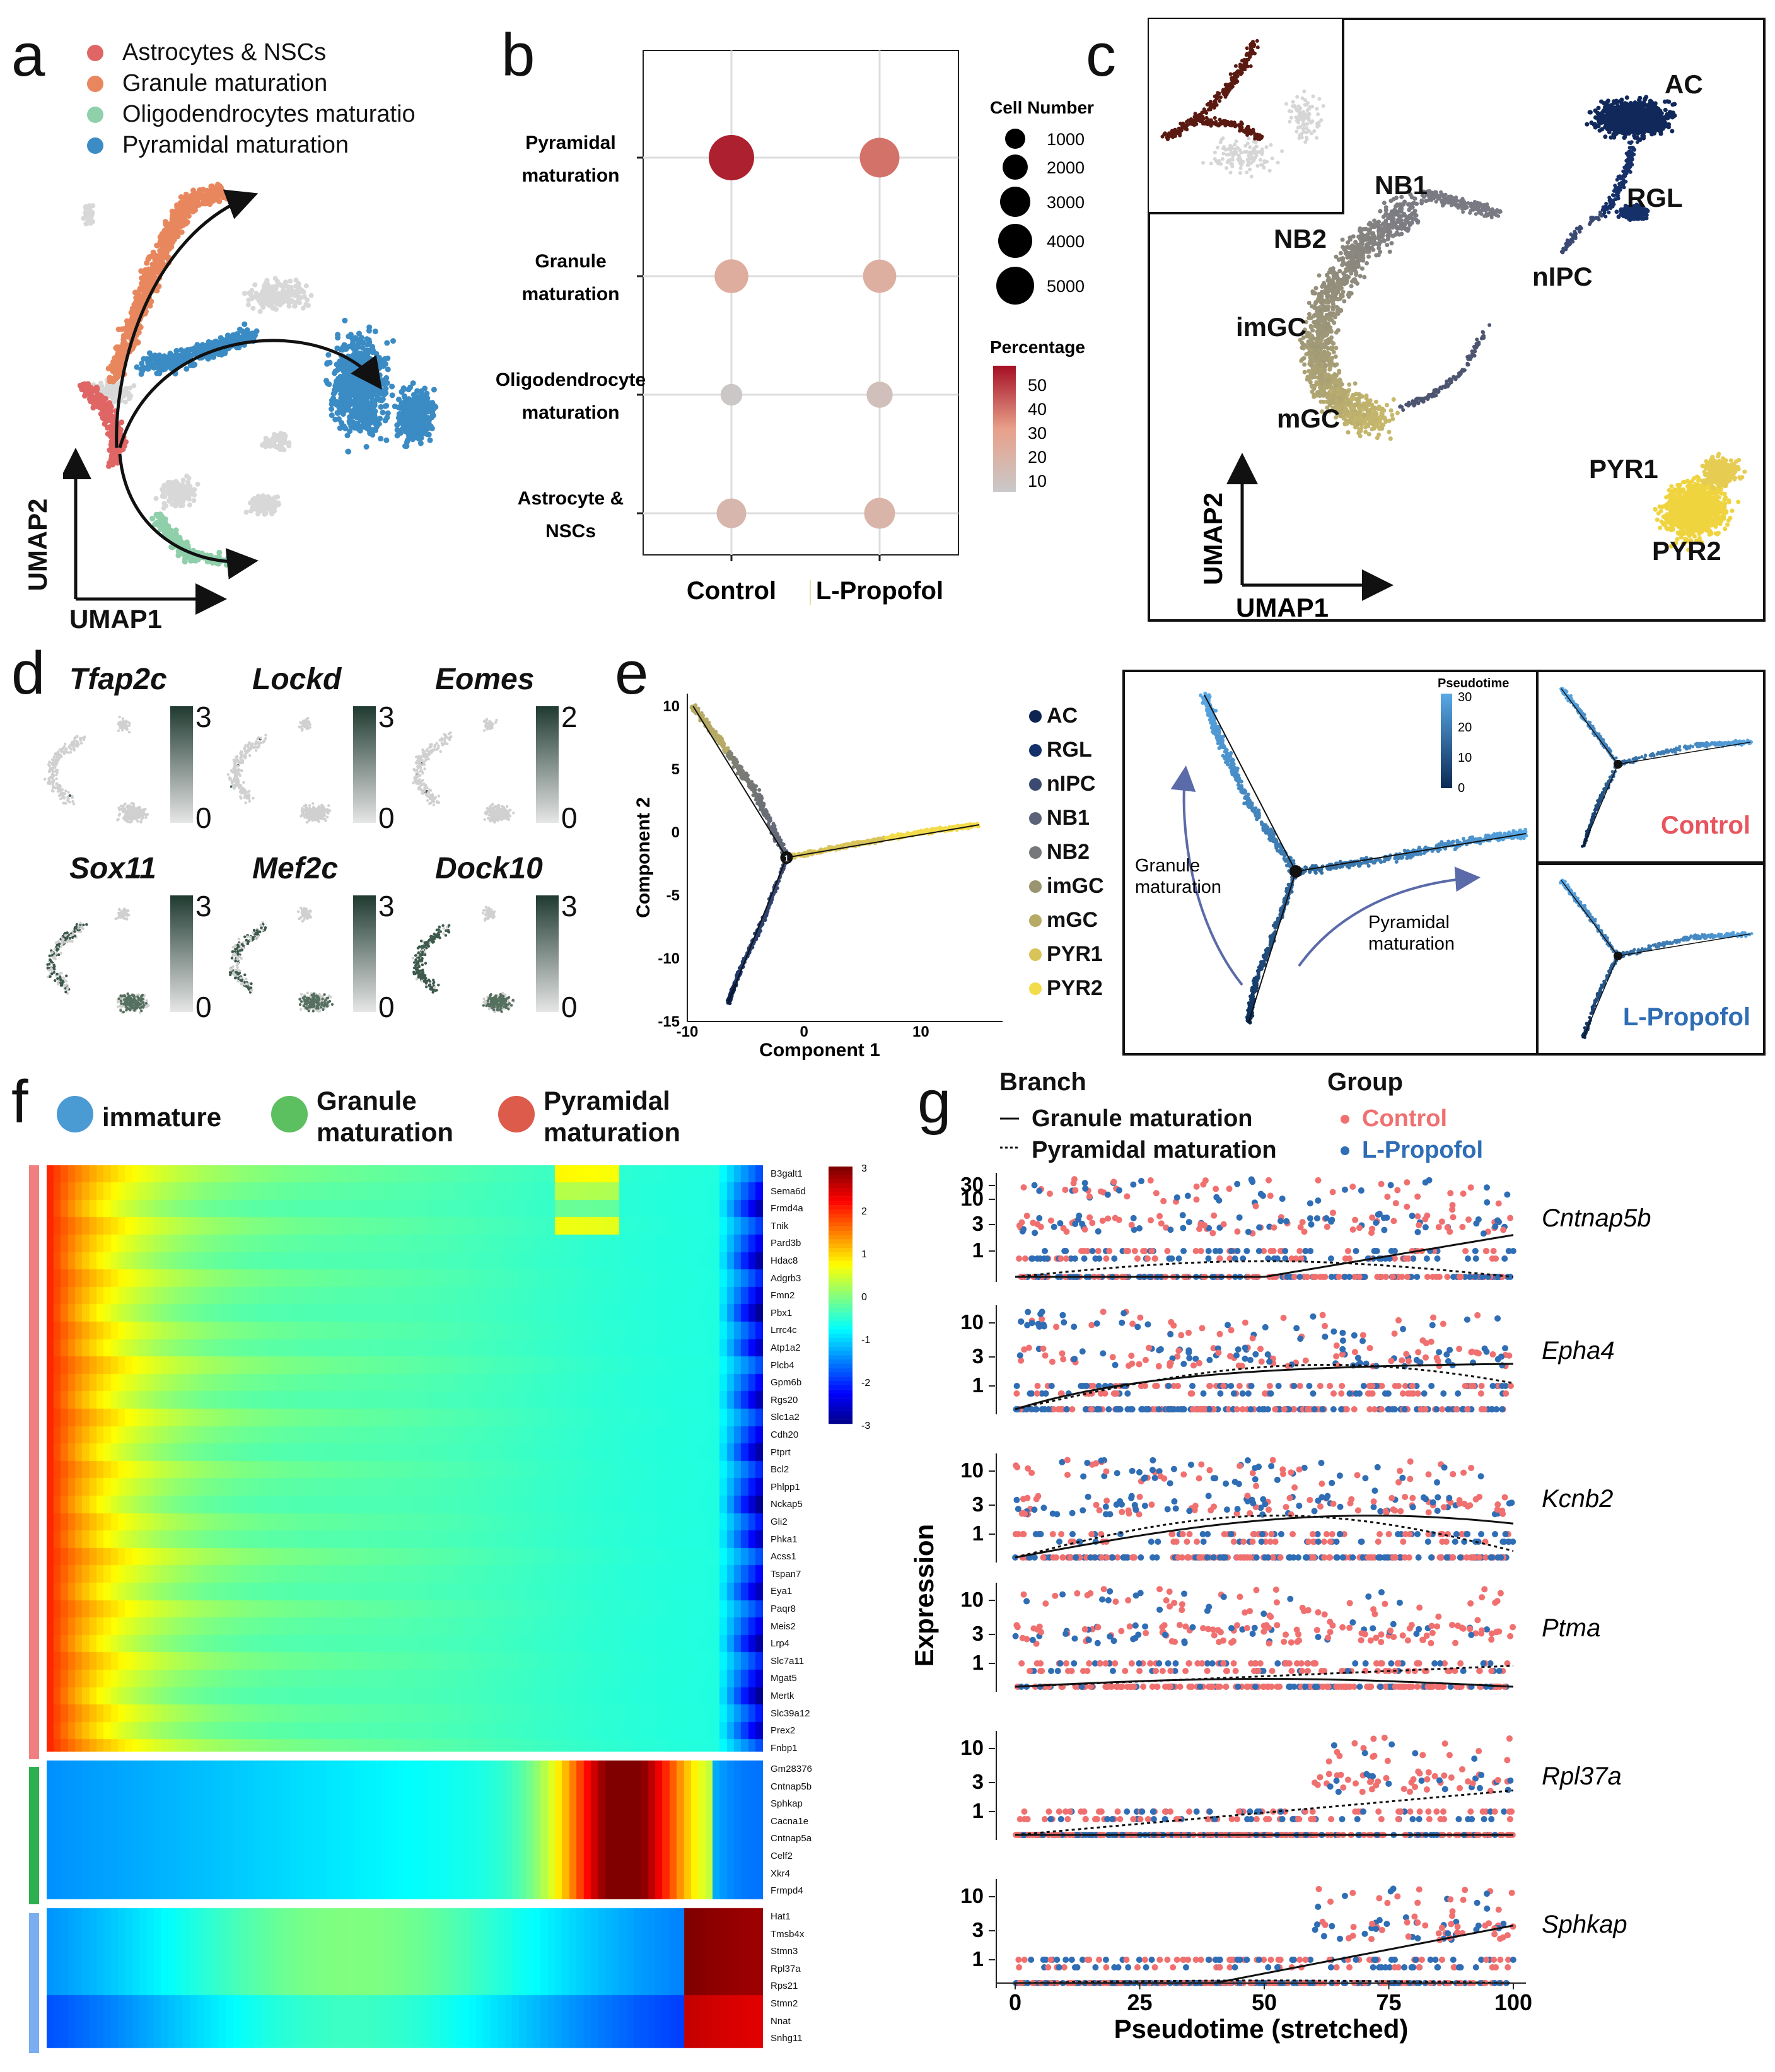 The height and width of the screenshot is (2072, 1775). I want to click on inset-frame, so click(1246, 116).